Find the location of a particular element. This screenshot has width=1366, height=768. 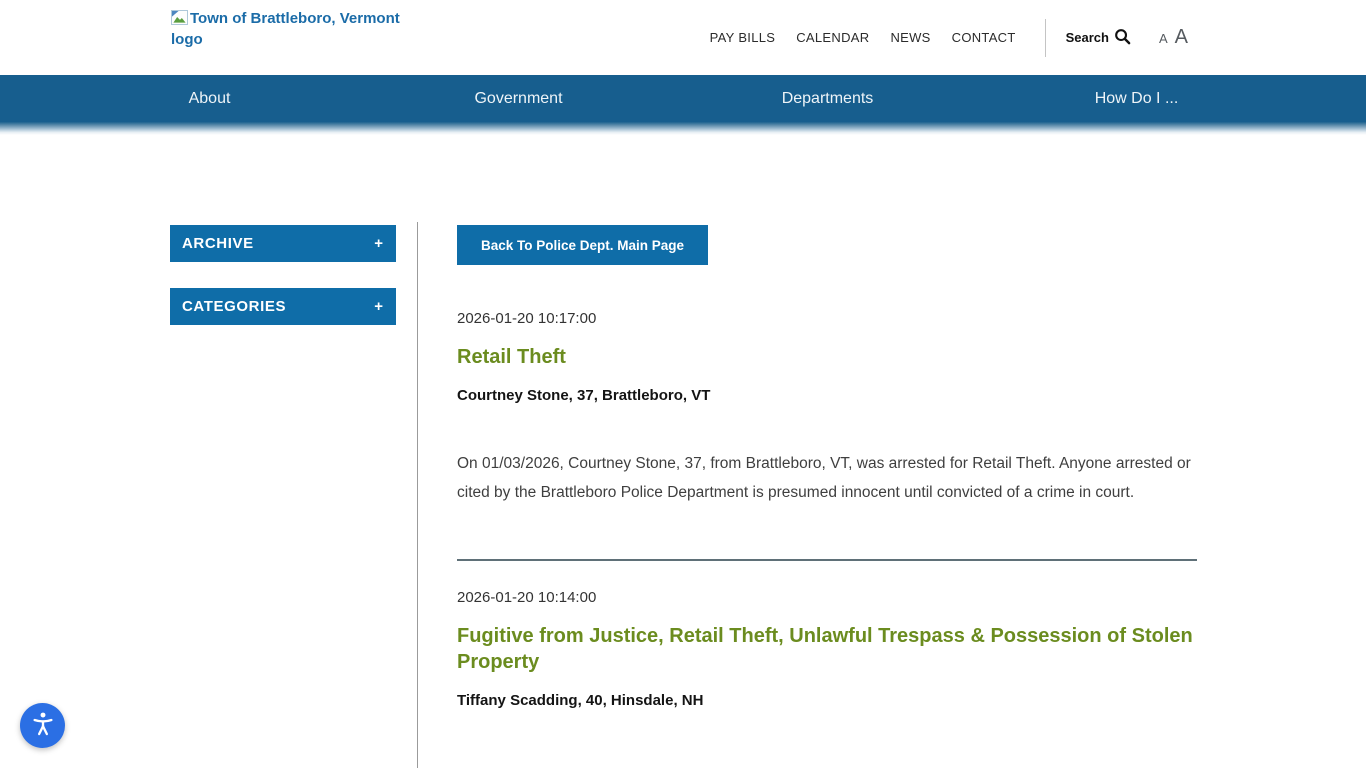

text-smaller-button: A is located at coordinates (1163, 38).